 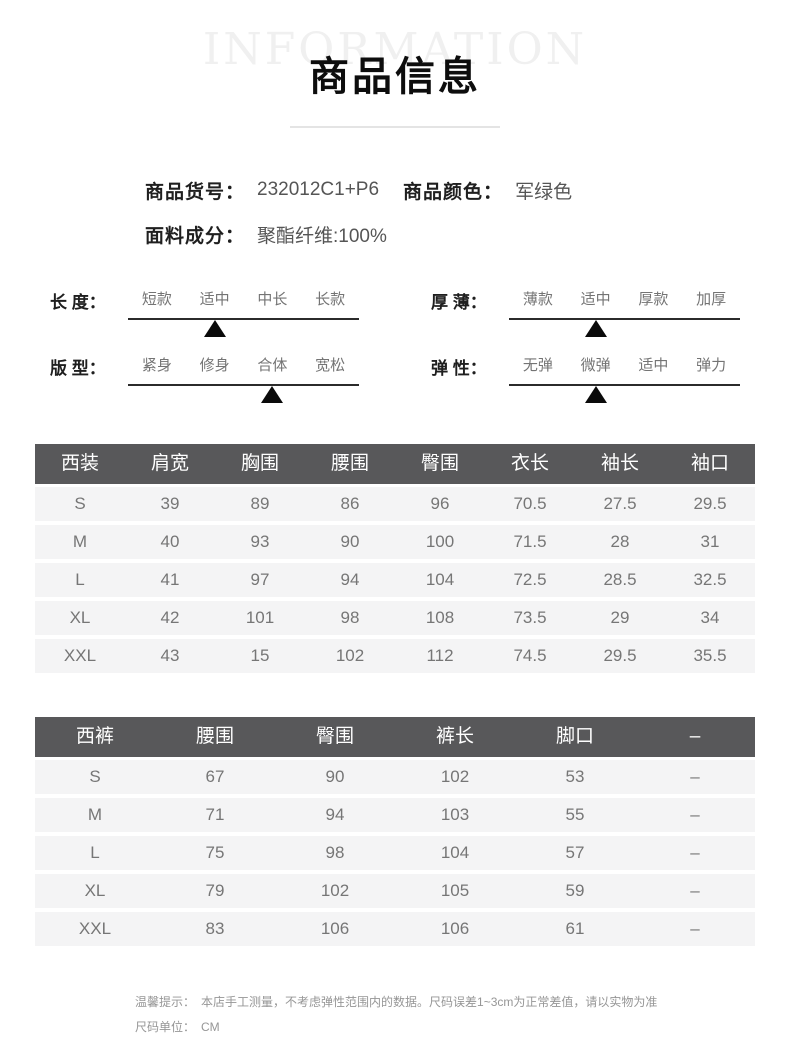 I want to click on header-cell: 袖口, so click(x=709, y=463).